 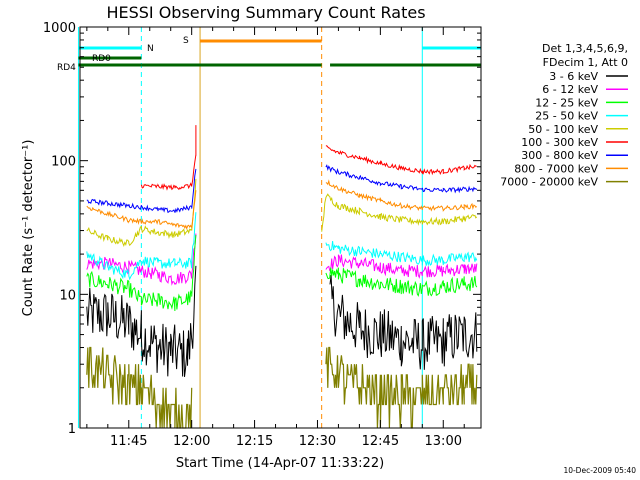 What do you see at coordinates (559, 142) in the screenshot?
I see `legend-label-5: 100 - 300 keV` at bounding box center [559, 142].